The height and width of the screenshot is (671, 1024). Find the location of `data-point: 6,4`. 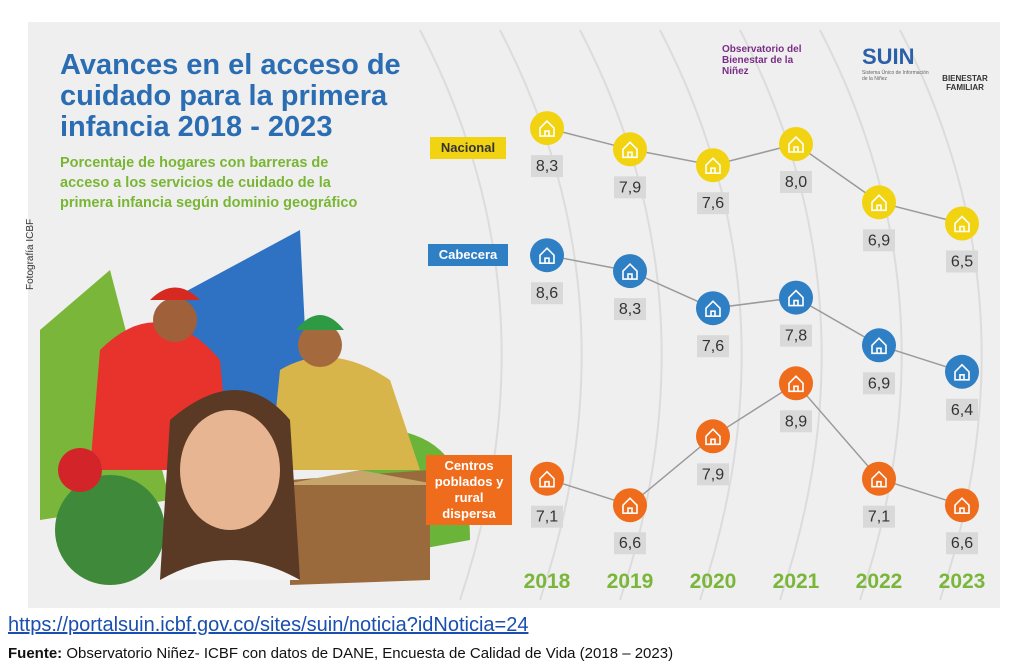

data-point: 6,4 is located at coordinates (962, 387).